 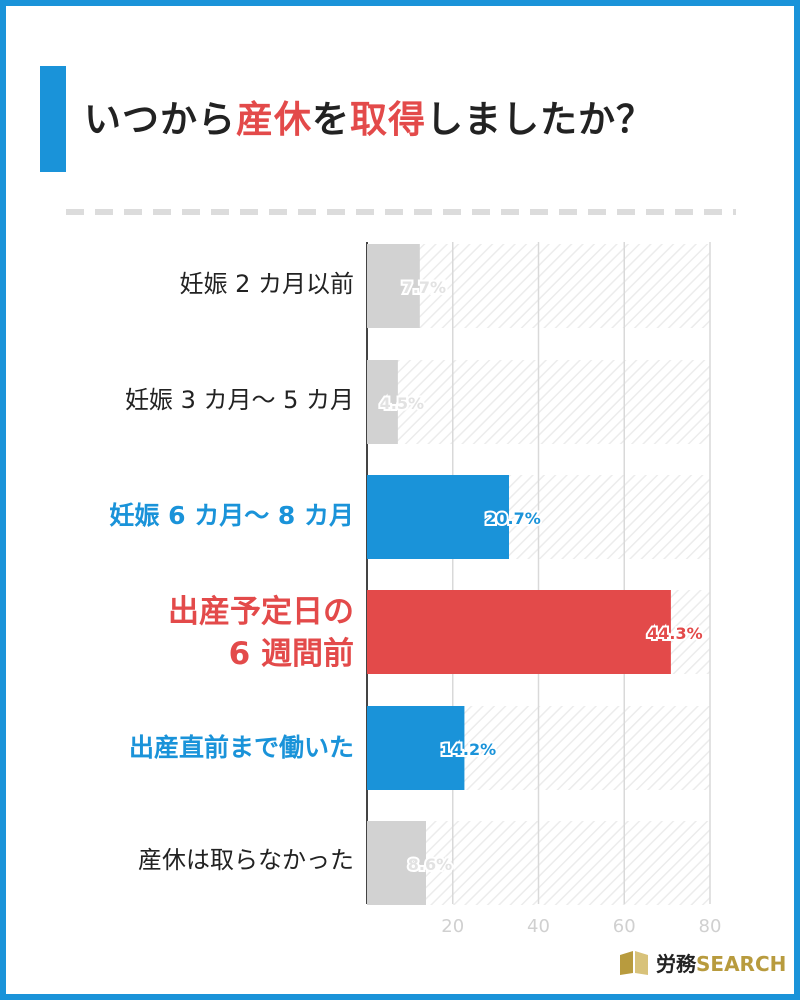 I want to click on title-accent-bar, so click(x=53, y=119).